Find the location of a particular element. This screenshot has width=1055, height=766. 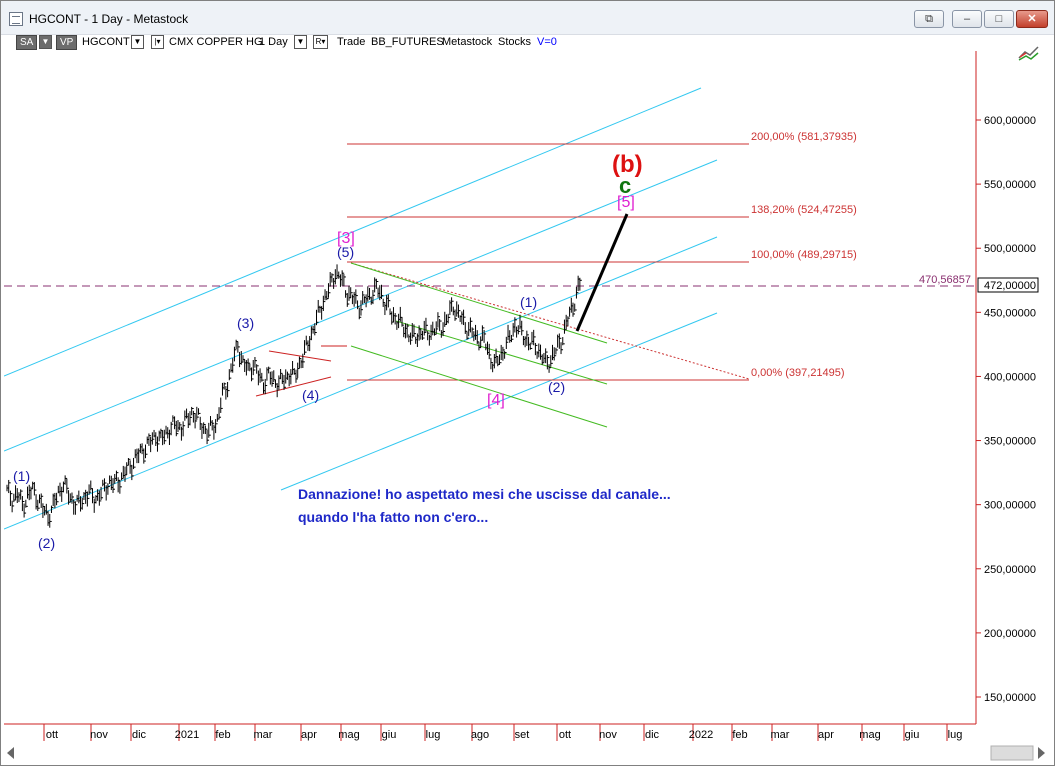

wave-label-1-right: (1) is located at coordinates (528, 302).